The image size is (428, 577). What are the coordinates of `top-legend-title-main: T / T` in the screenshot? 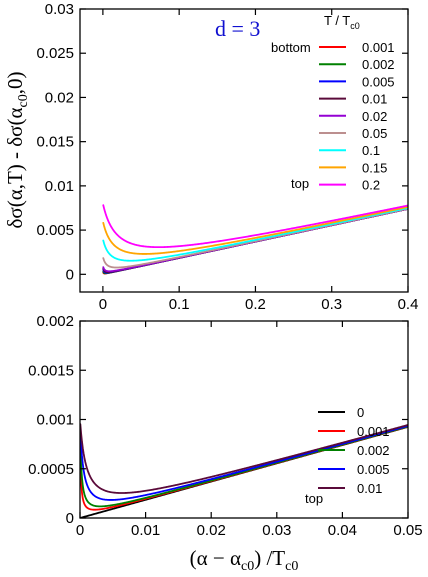 It's located at (337, 20).